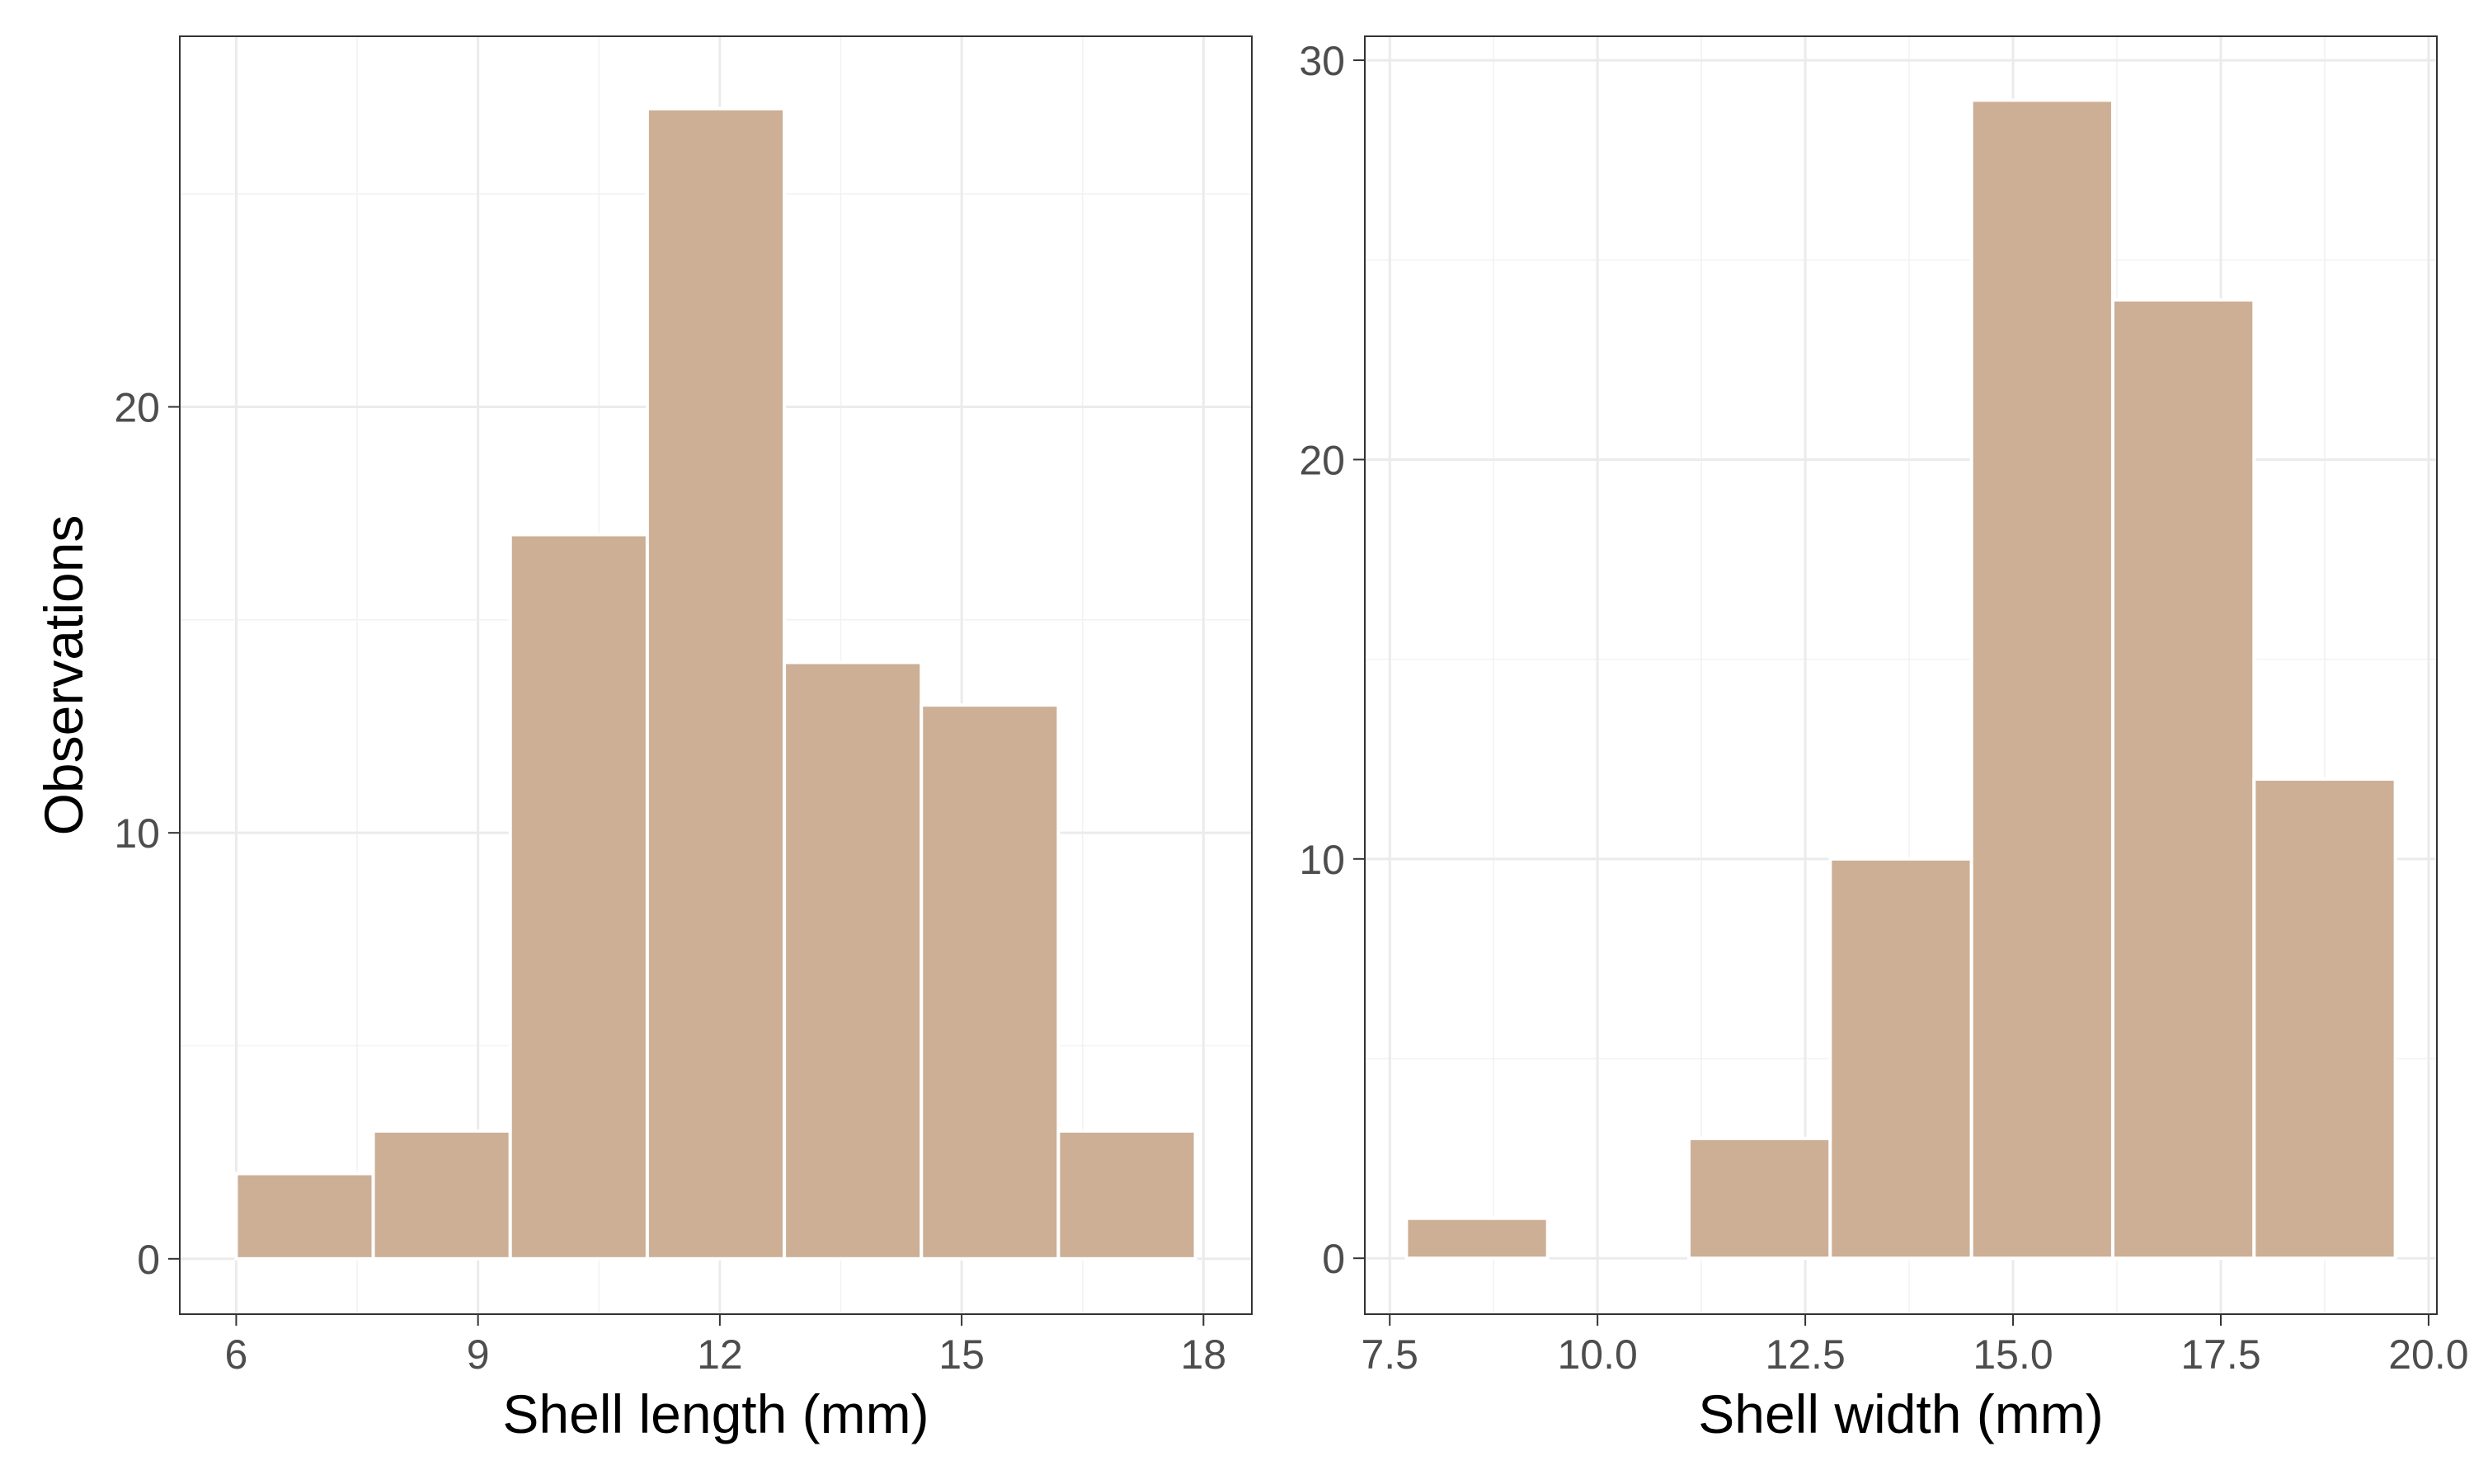 Image resolution: width=2474 pixels, height=1484 pixels. What do you see at coordinates (2013, 1354) in the screenshot?
I see `shell-width-x-tick-label: 15.0` at bounding box center [2013, 1354].